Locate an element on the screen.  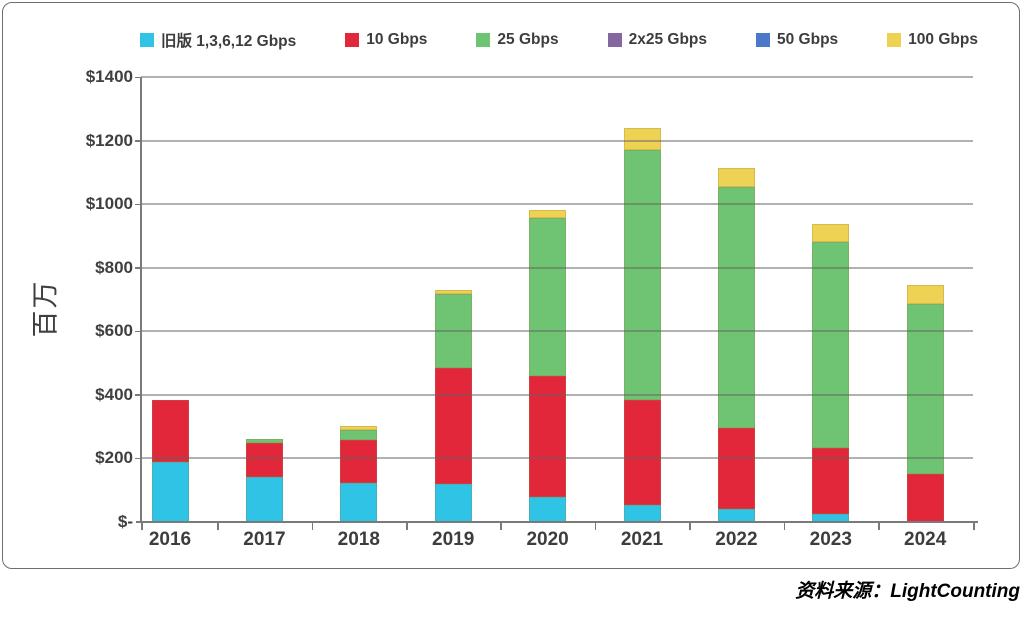
bar-2018 is located at coordinates (359, 299).